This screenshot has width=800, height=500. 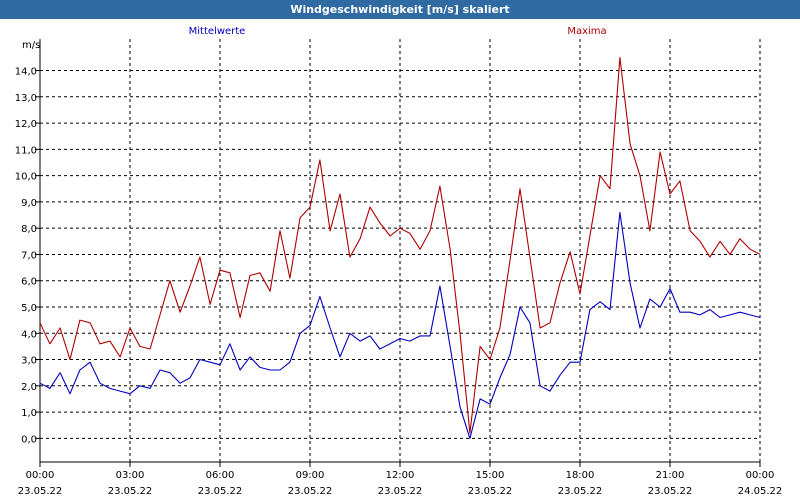 I want to click on y-tick-label: 13,0, so click(x=26, y=98).